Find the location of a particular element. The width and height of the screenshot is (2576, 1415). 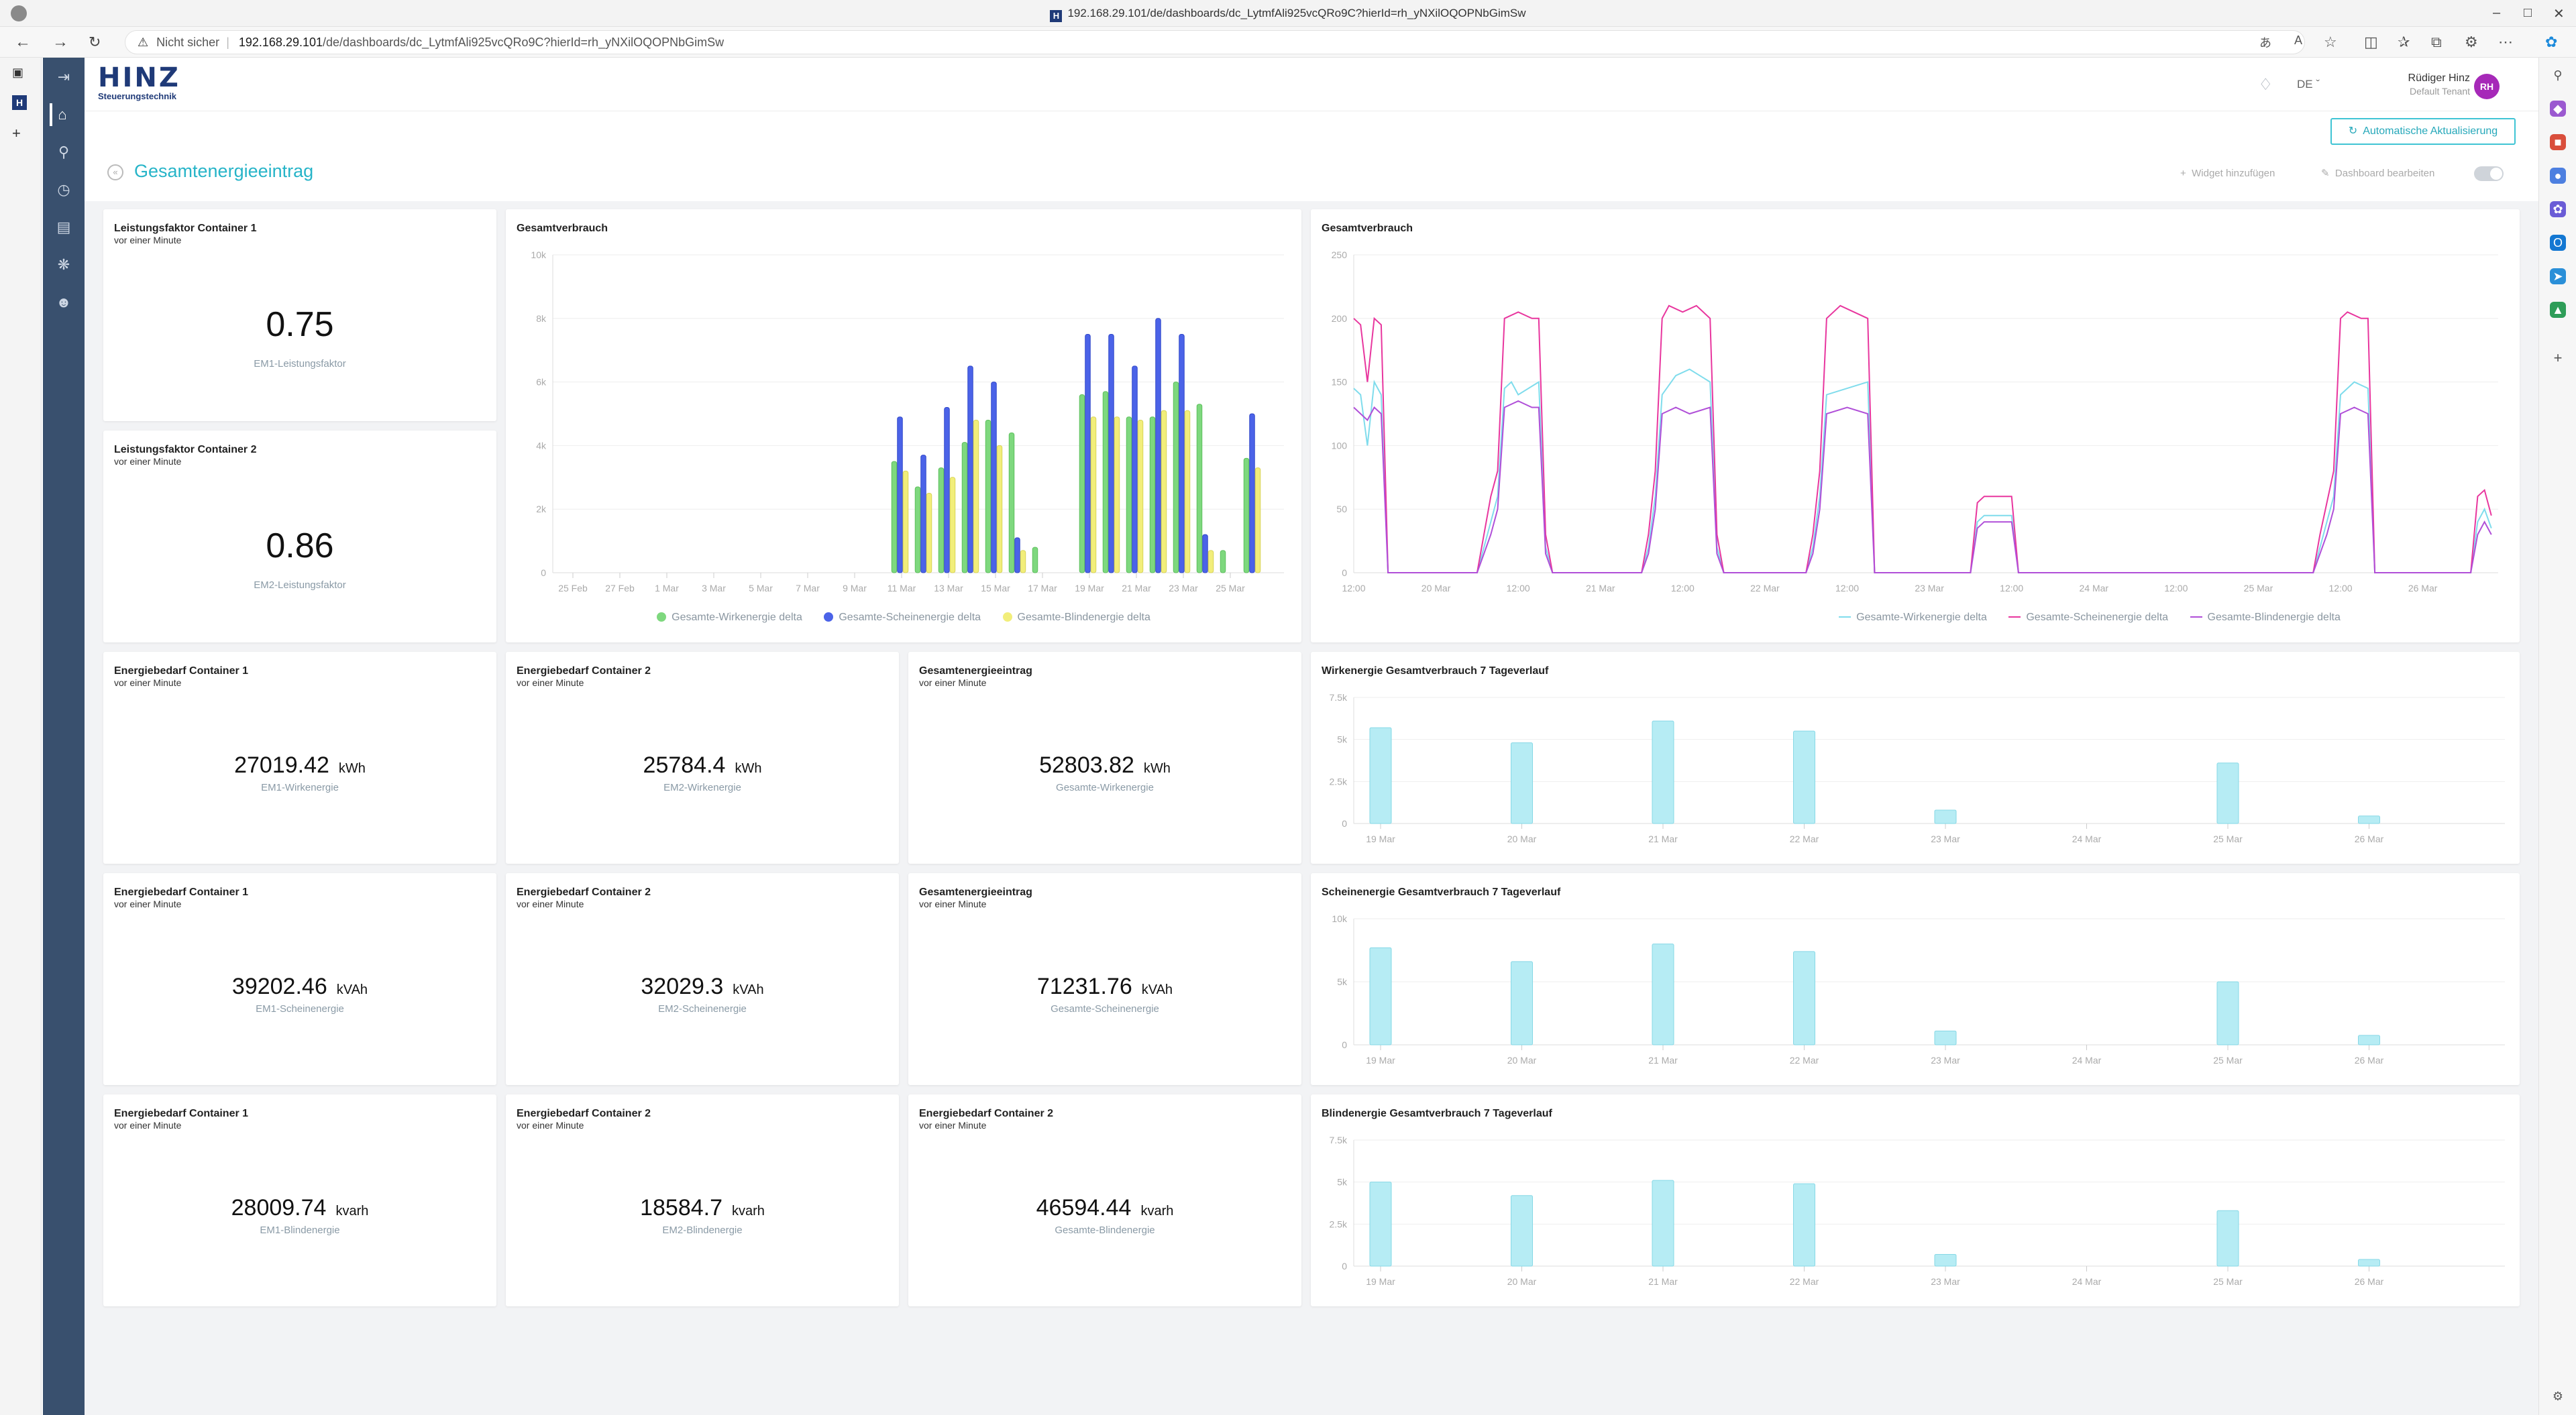

language-value: DE is located at coordinates (2304, 84).